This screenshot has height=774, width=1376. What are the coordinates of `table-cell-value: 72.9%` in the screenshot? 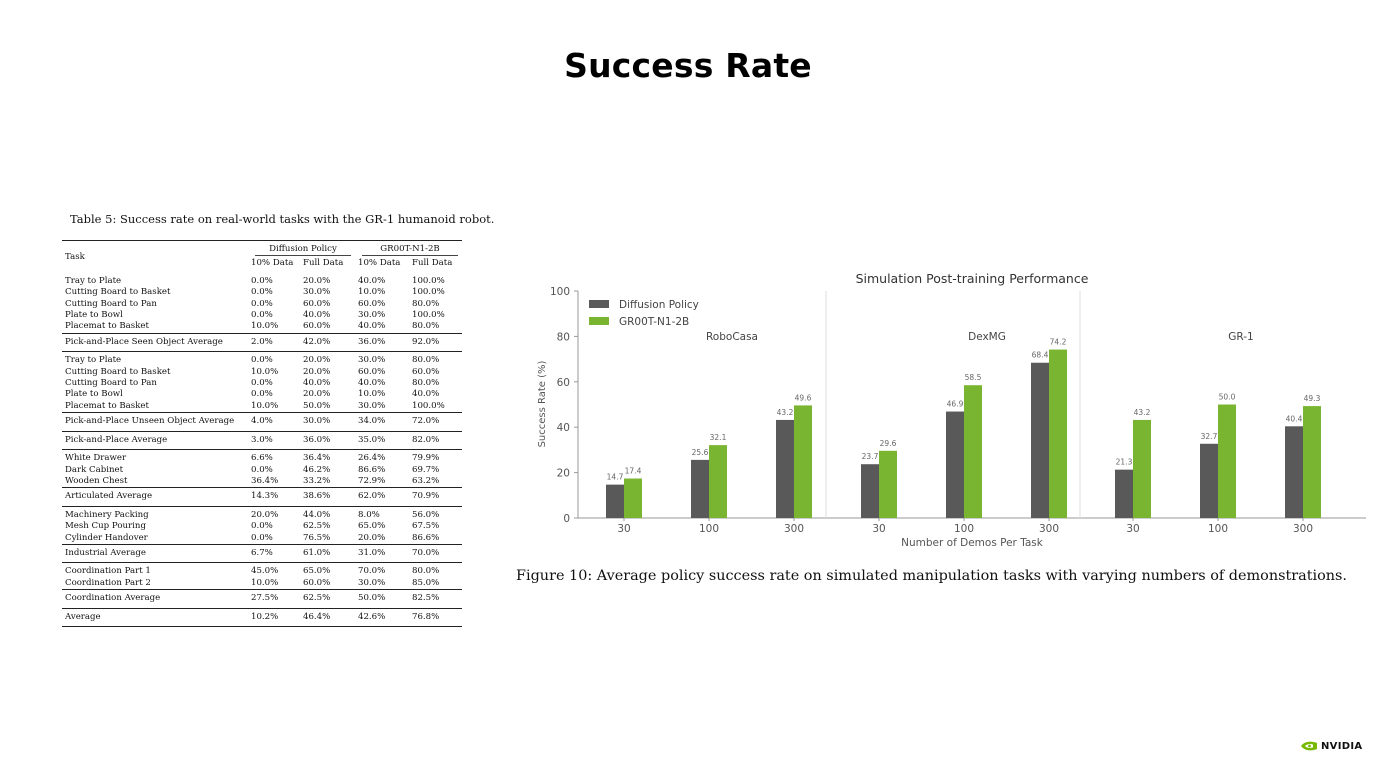 It's located at (372, 480).